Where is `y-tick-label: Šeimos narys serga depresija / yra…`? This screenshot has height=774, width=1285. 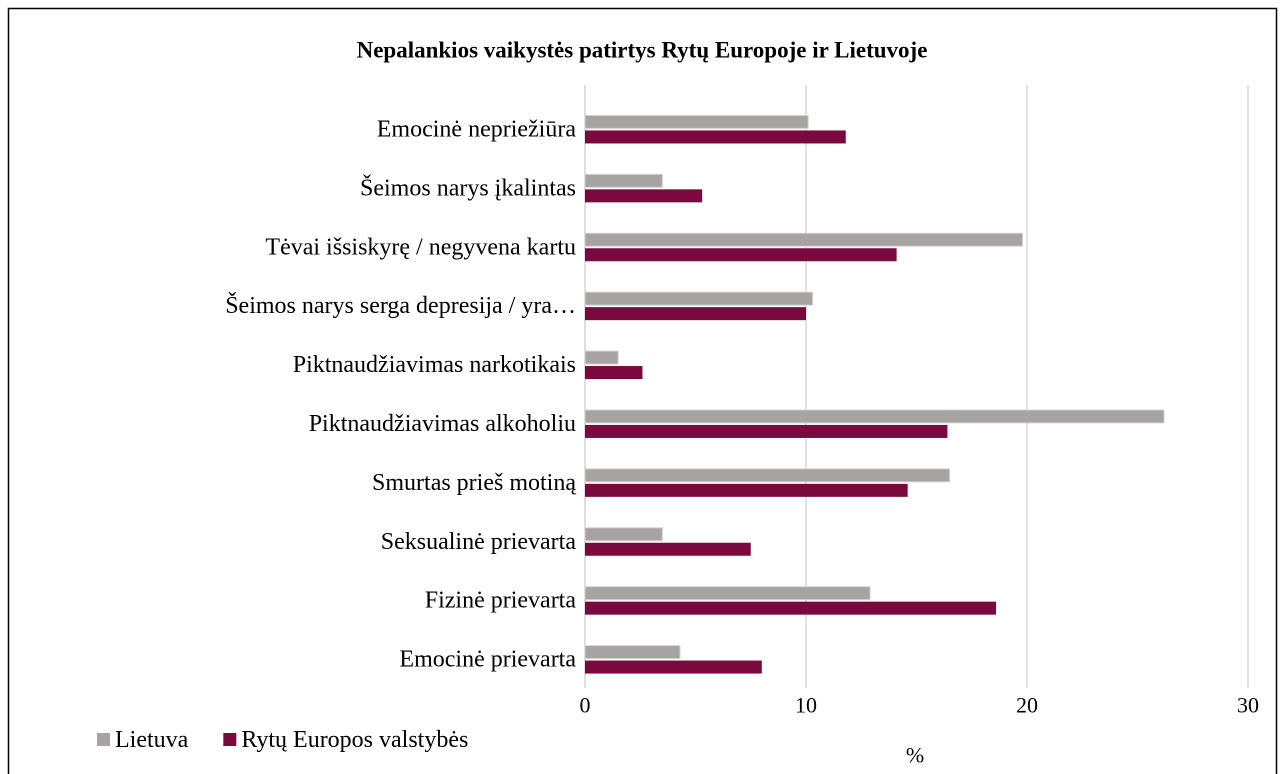 y-tick-label: Šeimos narys serga depresija / yra… is located at coordinates (400, 305).